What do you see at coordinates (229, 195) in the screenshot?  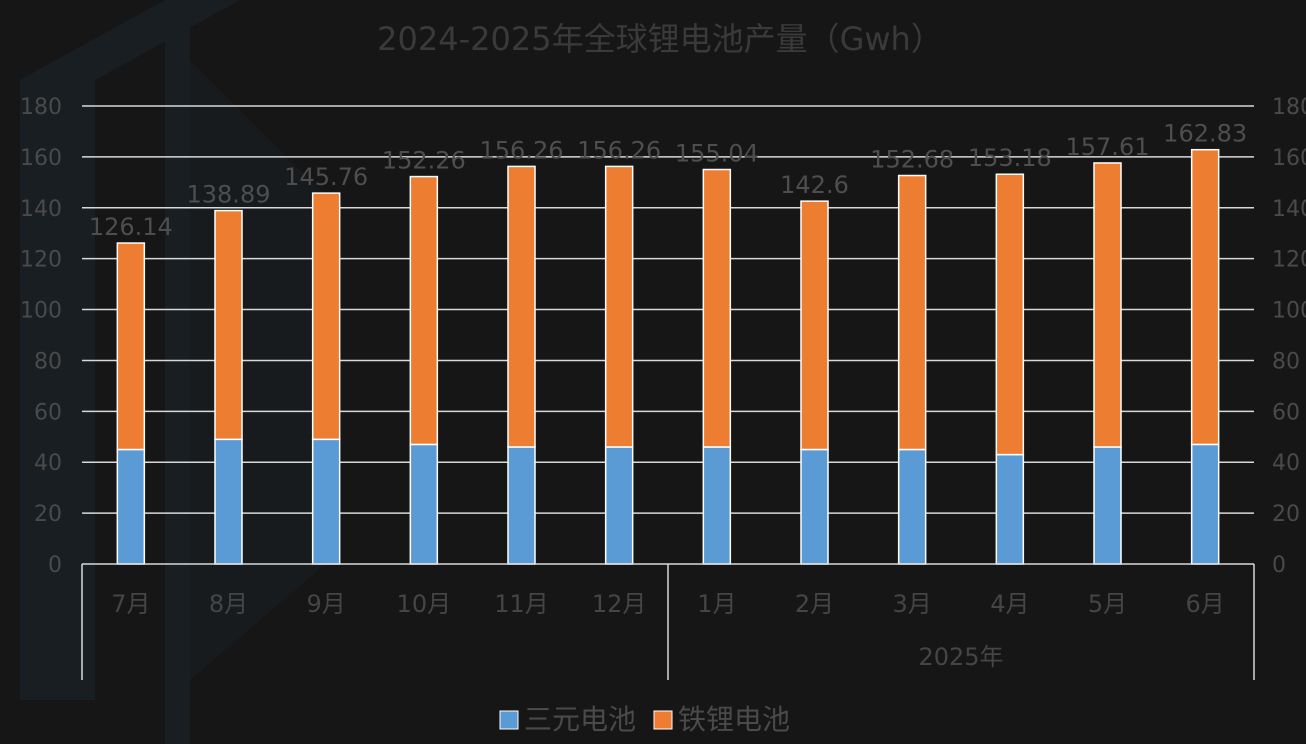 I see `data-label-total: 138.89` at bounding box center [229, 195].